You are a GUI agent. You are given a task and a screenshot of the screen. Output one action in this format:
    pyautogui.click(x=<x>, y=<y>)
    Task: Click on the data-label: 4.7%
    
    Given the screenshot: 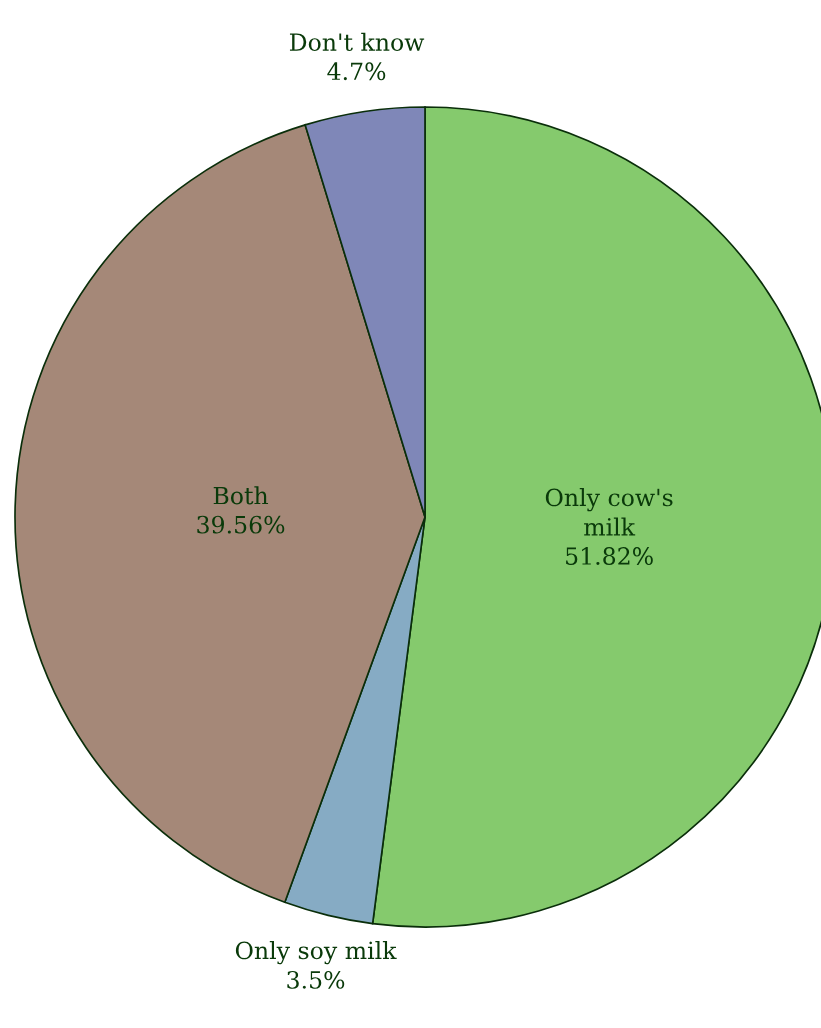 What is the action you would take?
    pyautogui.click(x=356, y=71)
    